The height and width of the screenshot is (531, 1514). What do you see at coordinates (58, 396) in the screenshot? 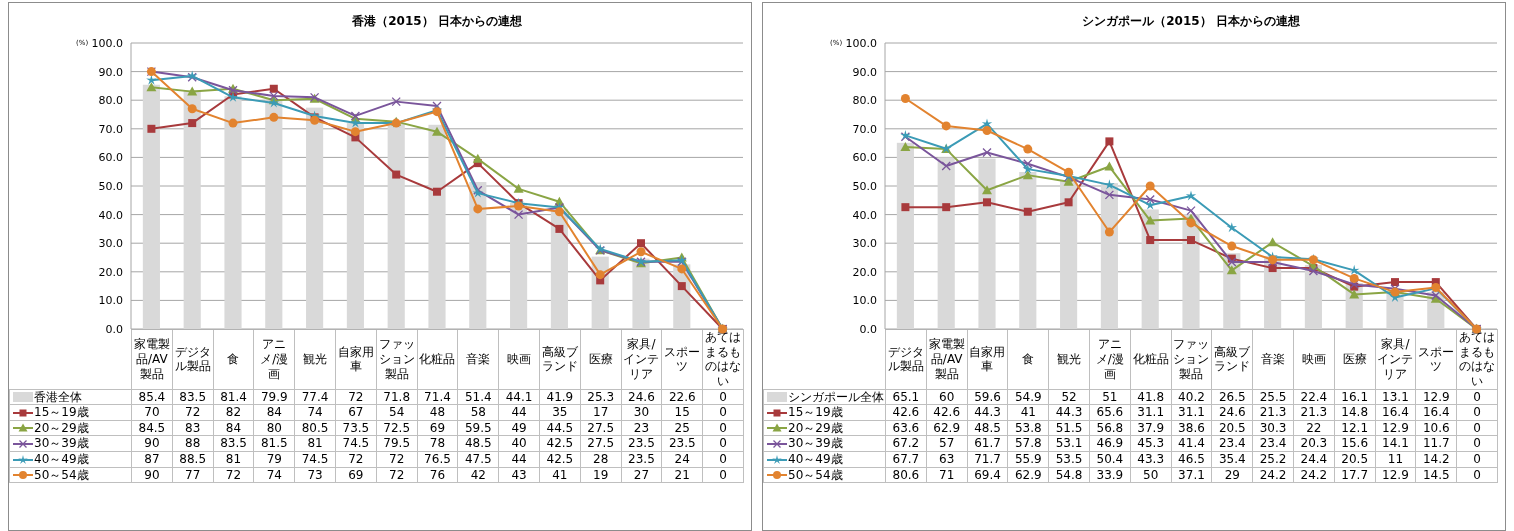
I see `legend-label: 香港全体` at bounding box center [58, 396].